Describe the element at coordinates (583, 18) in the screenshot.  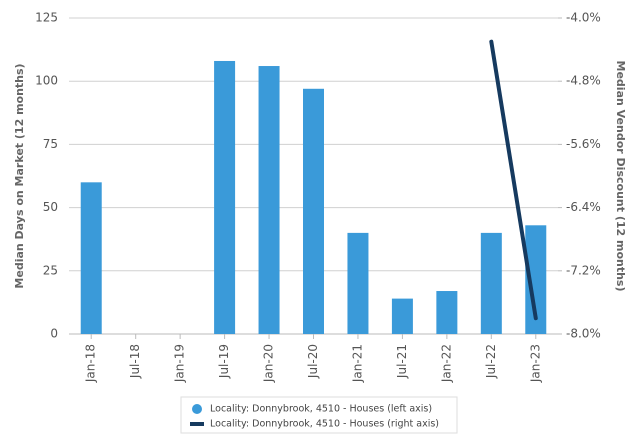
I see `y2-tick-label: -4.0%` at that location.